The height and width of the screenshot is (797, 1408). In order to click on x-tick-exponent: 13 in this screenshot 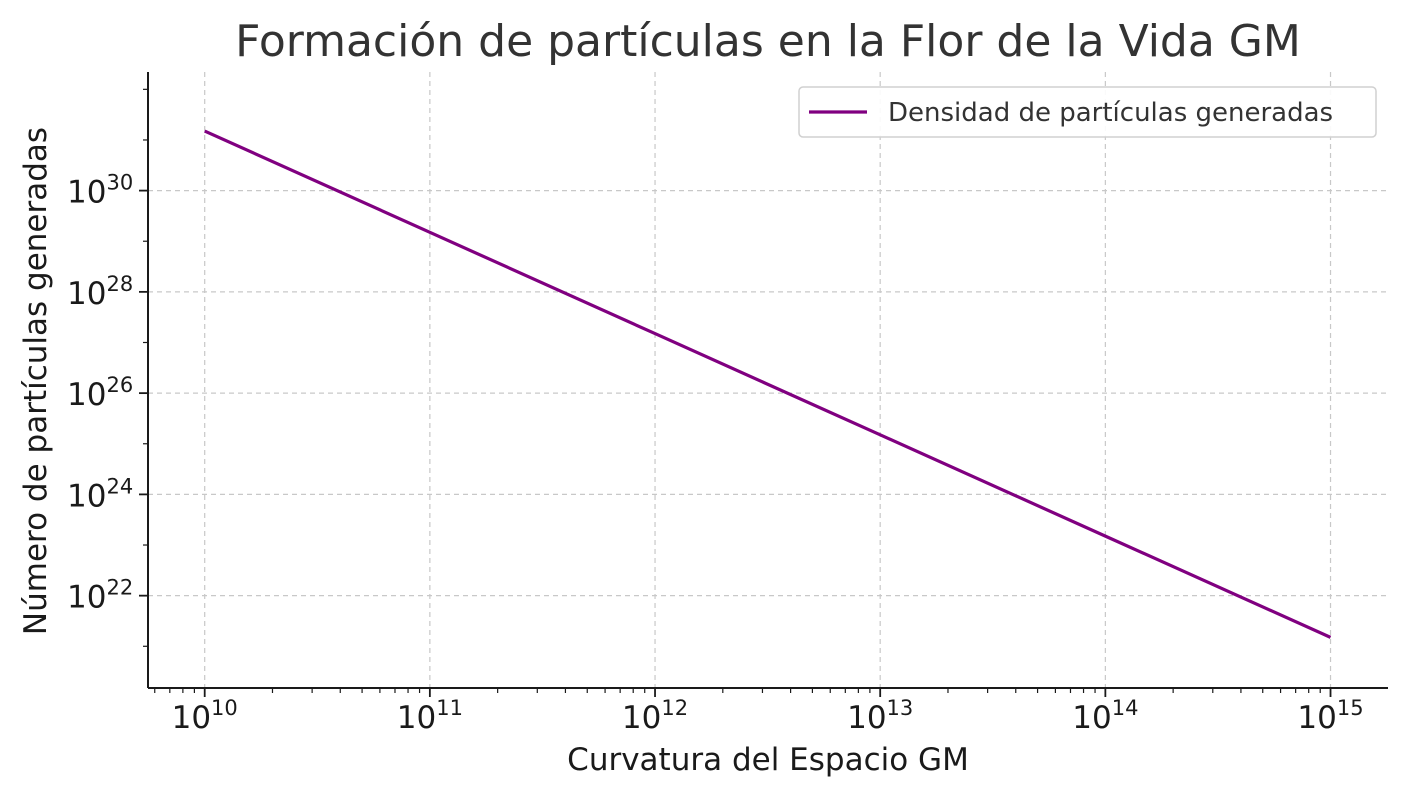, I will do `click(900, 708)`.